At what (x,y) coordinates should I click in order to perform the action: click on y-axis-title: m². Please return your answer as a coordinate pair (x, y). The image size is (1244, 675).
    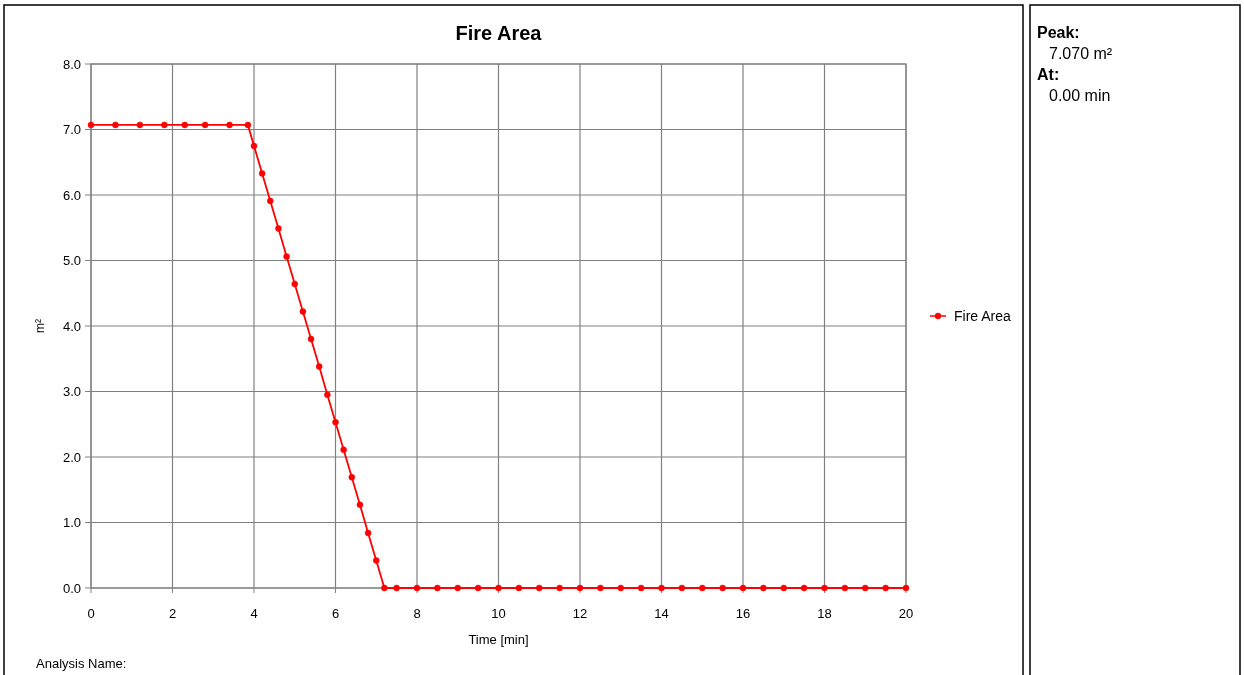
    Looking at the image, I should click on (40, 326).